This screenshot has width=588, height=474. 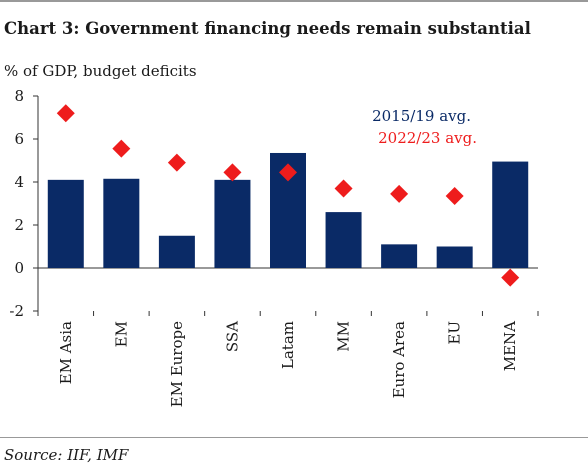 I want to click on unit-label: % of GDP, budget deficits, so click(x=100, y=71).